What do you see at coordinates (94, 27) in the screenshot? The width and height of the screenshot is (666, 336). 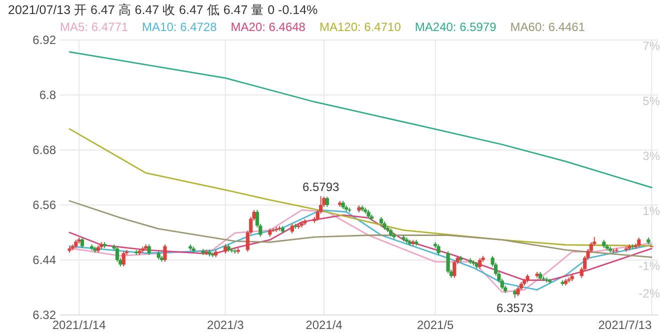 I see `text: MA5: 6.4771` at bounding box center [94, 27].